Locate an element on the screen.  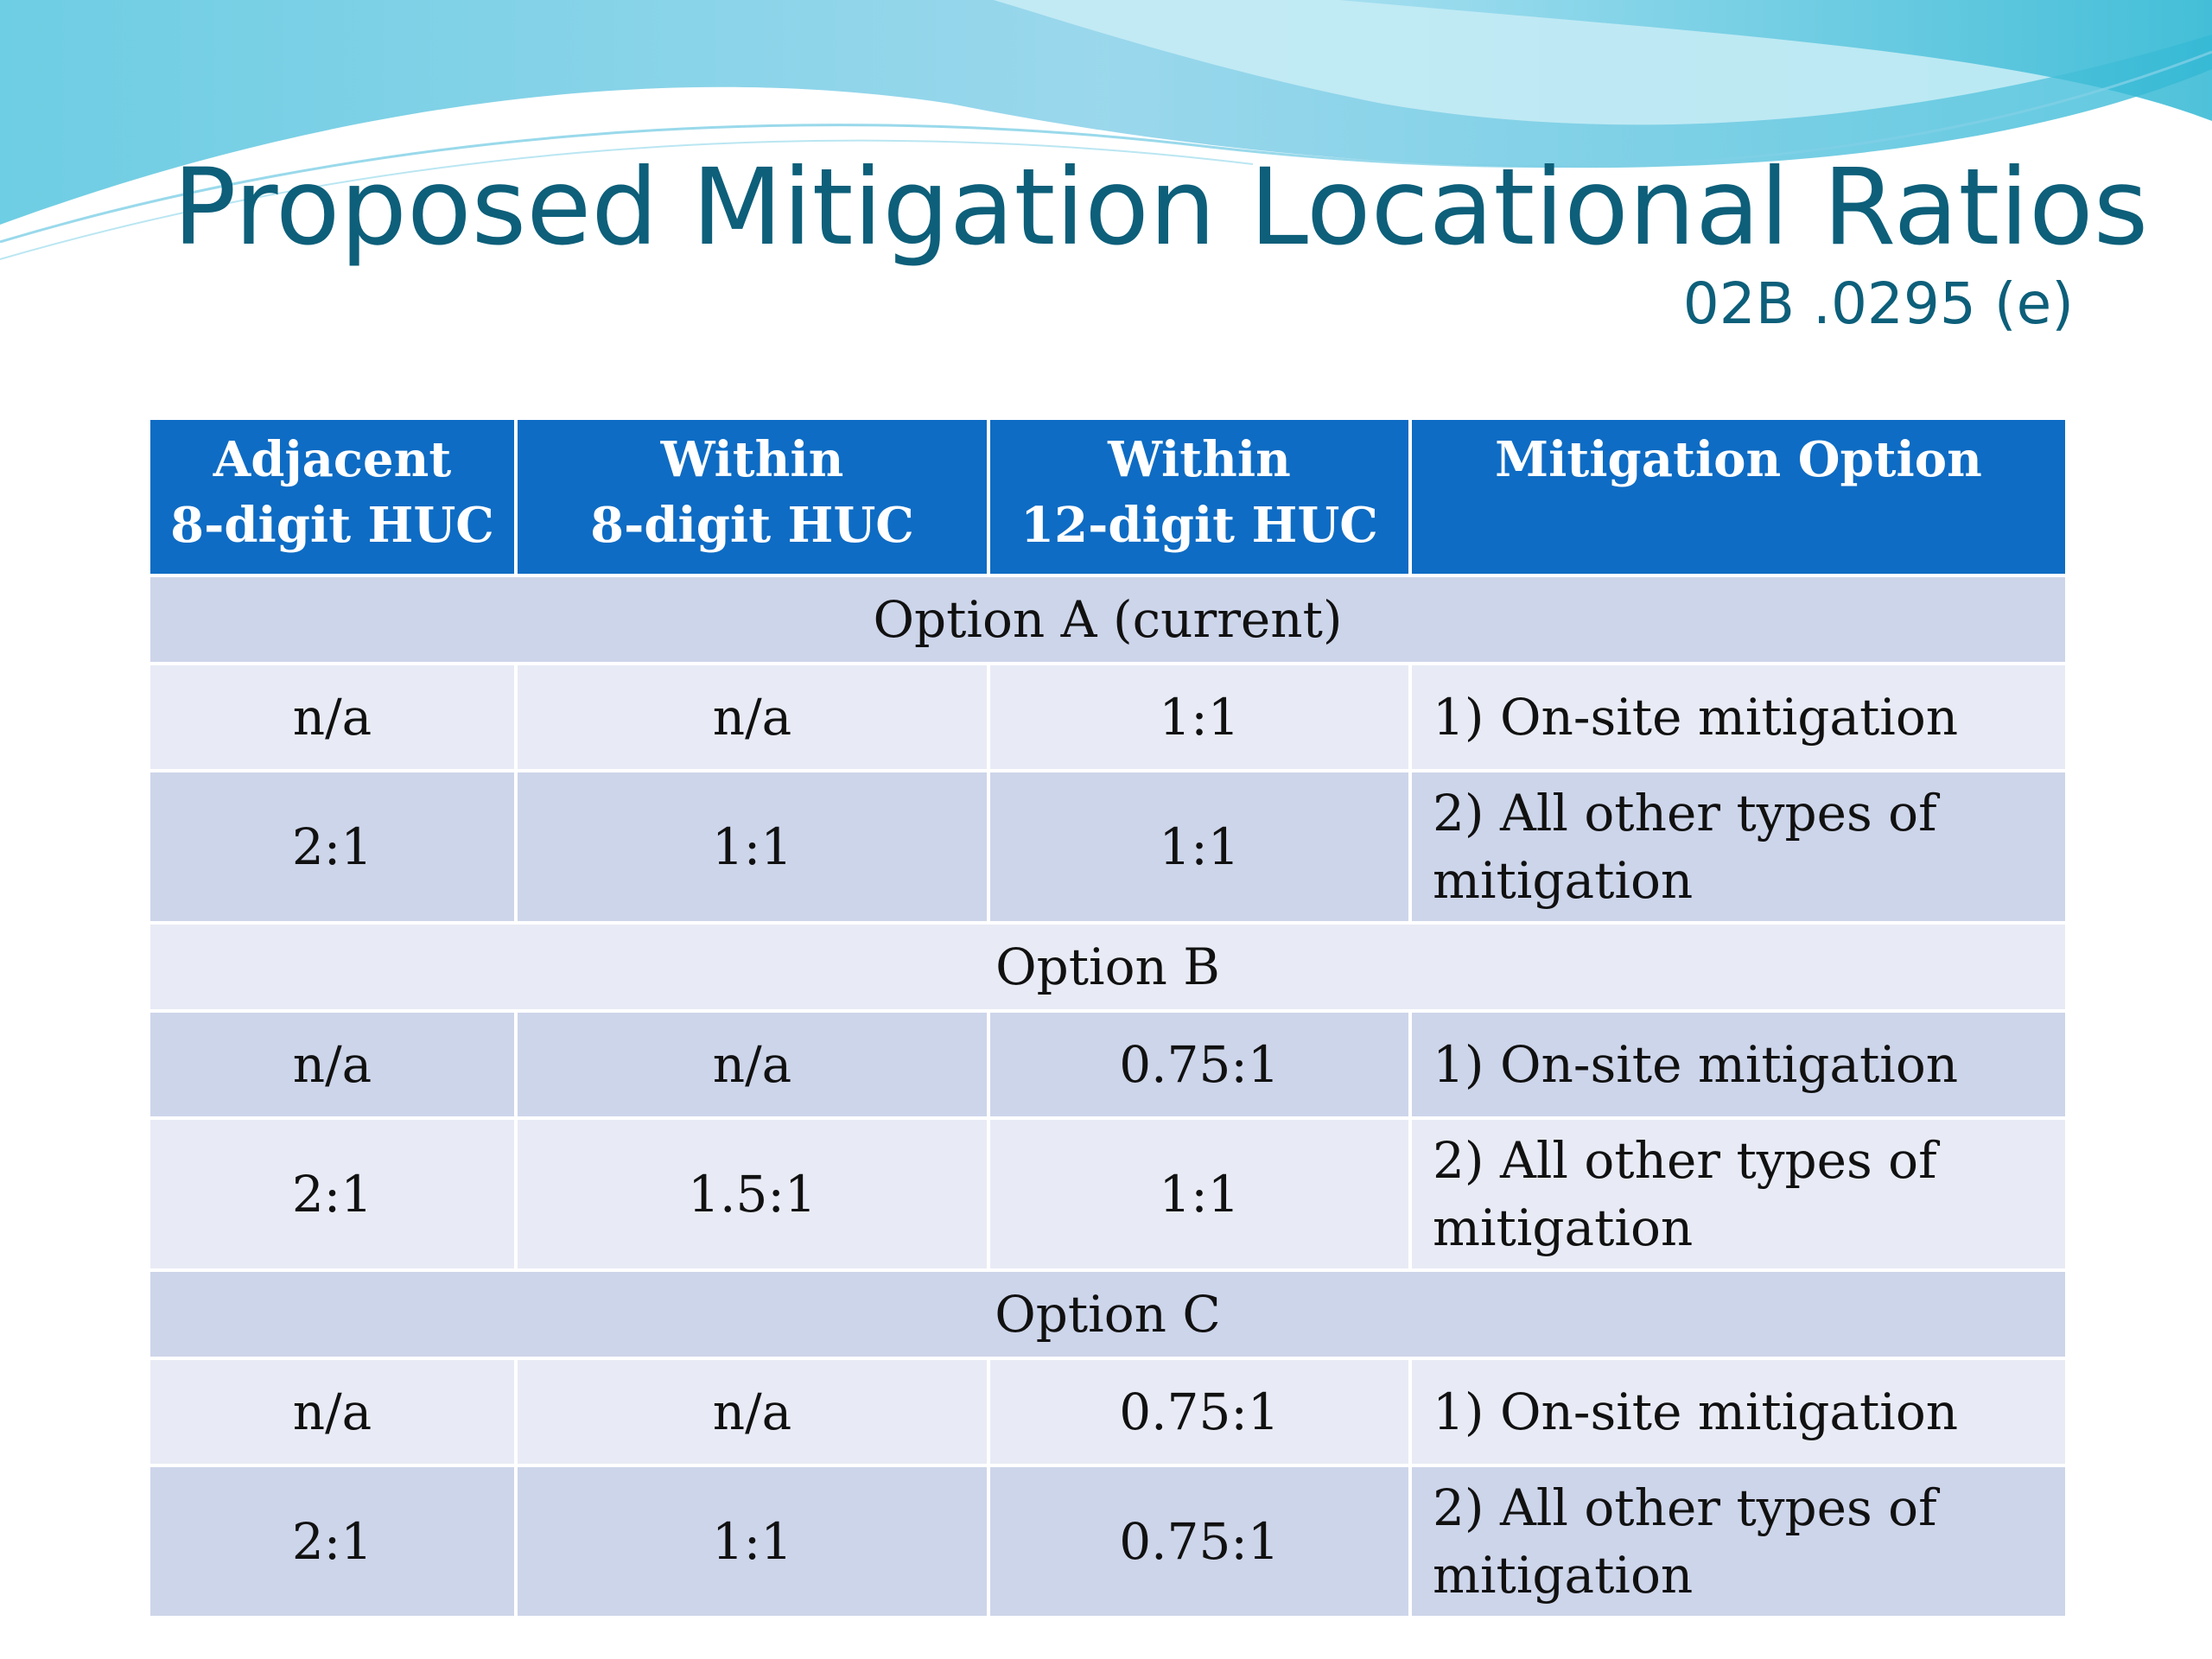
section-row-option-a: Option A (current) is located at coordinates (1108, 619).